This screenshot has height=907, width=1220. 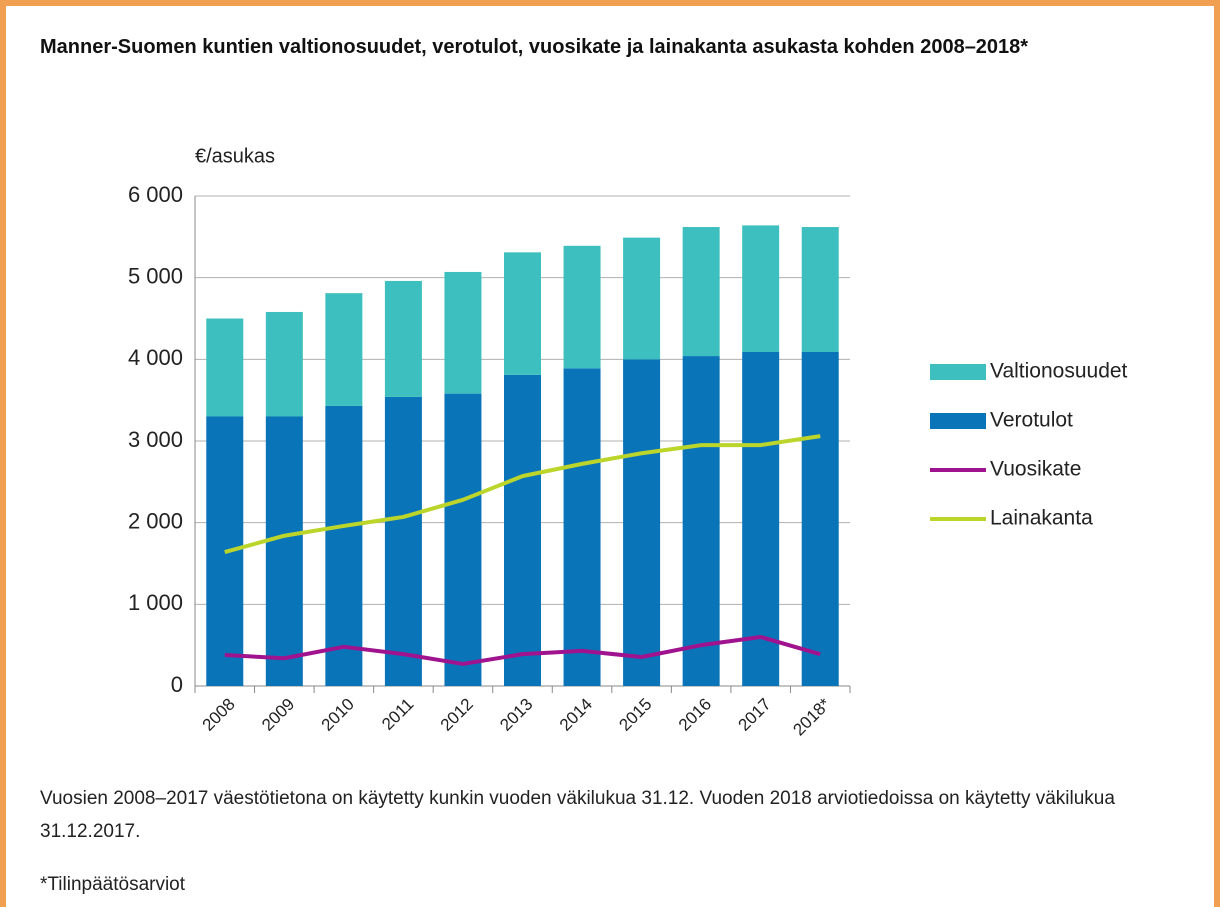 What do you see at coordinates (338, 715) in the screenshot?
I see `x-tick-label: 2010` at bounding box center [338, 715].